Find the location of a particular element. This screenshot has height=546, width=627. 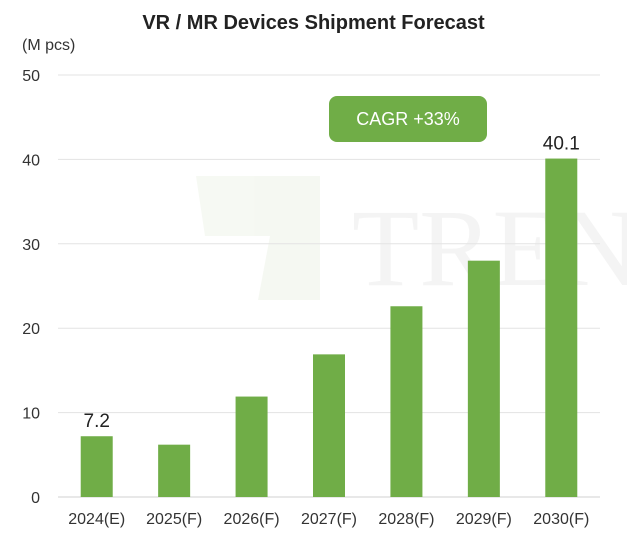

y-tick-label: 10 is located at coordinates (31, 414).